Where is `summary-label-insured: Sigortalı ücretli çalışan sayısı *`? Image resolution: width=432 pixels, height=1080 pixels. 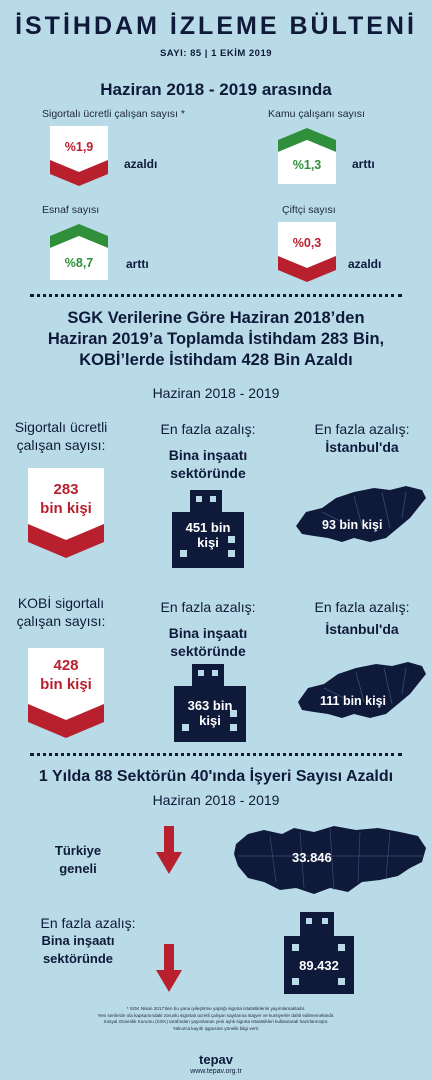
summary-label-insured: Sigortalı ücretli çalışan sayısı * is located at coordinates (113, 114).